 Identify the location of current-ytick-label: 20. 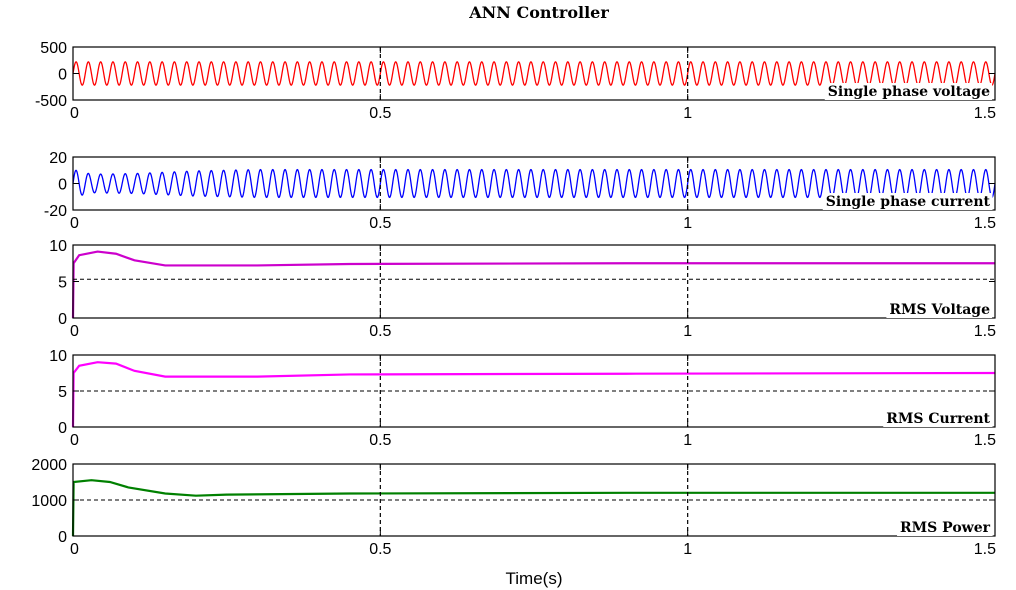
(58, 158).